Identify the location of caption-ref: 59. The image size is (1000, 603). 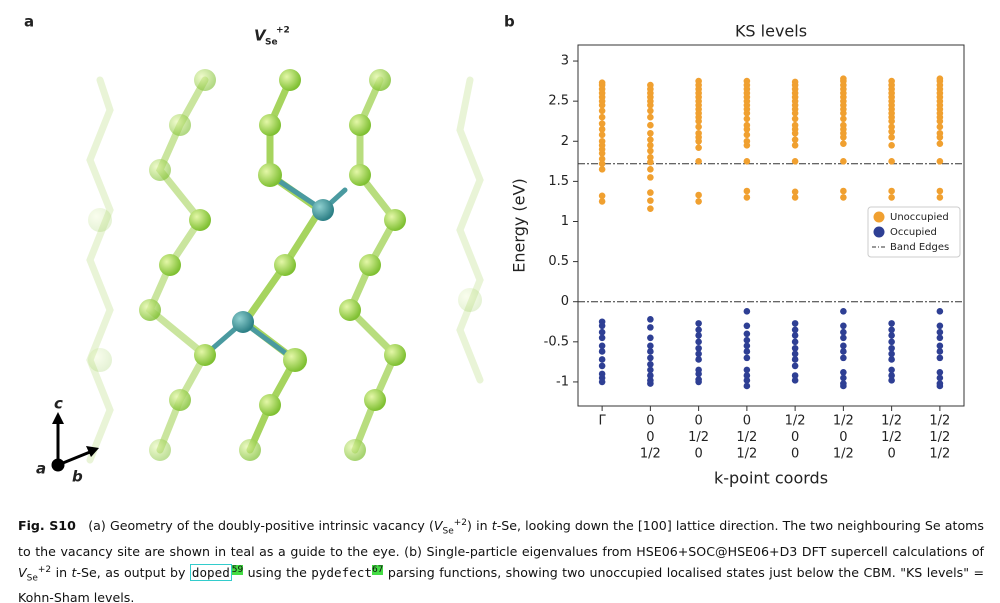
(237, 569).